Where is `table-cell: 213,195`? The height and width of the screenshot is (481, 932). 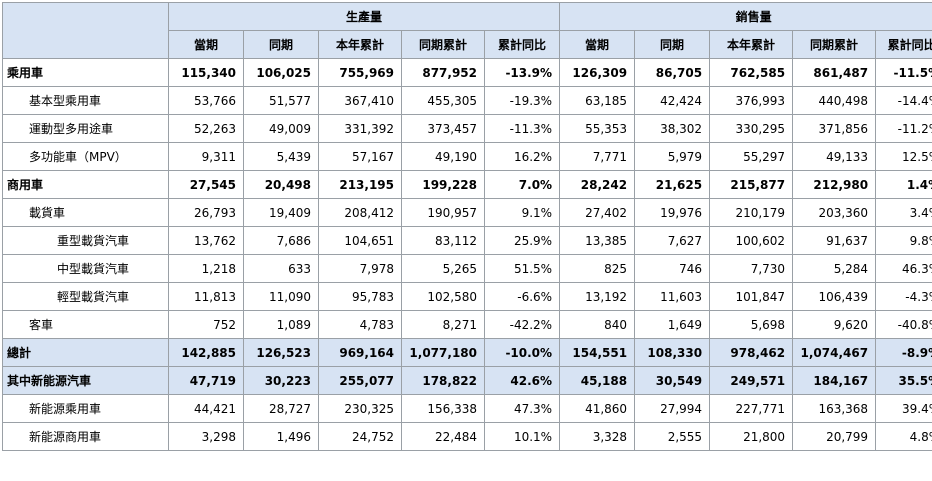 table-cell: 213,195 is located at coordinates (360, 185).